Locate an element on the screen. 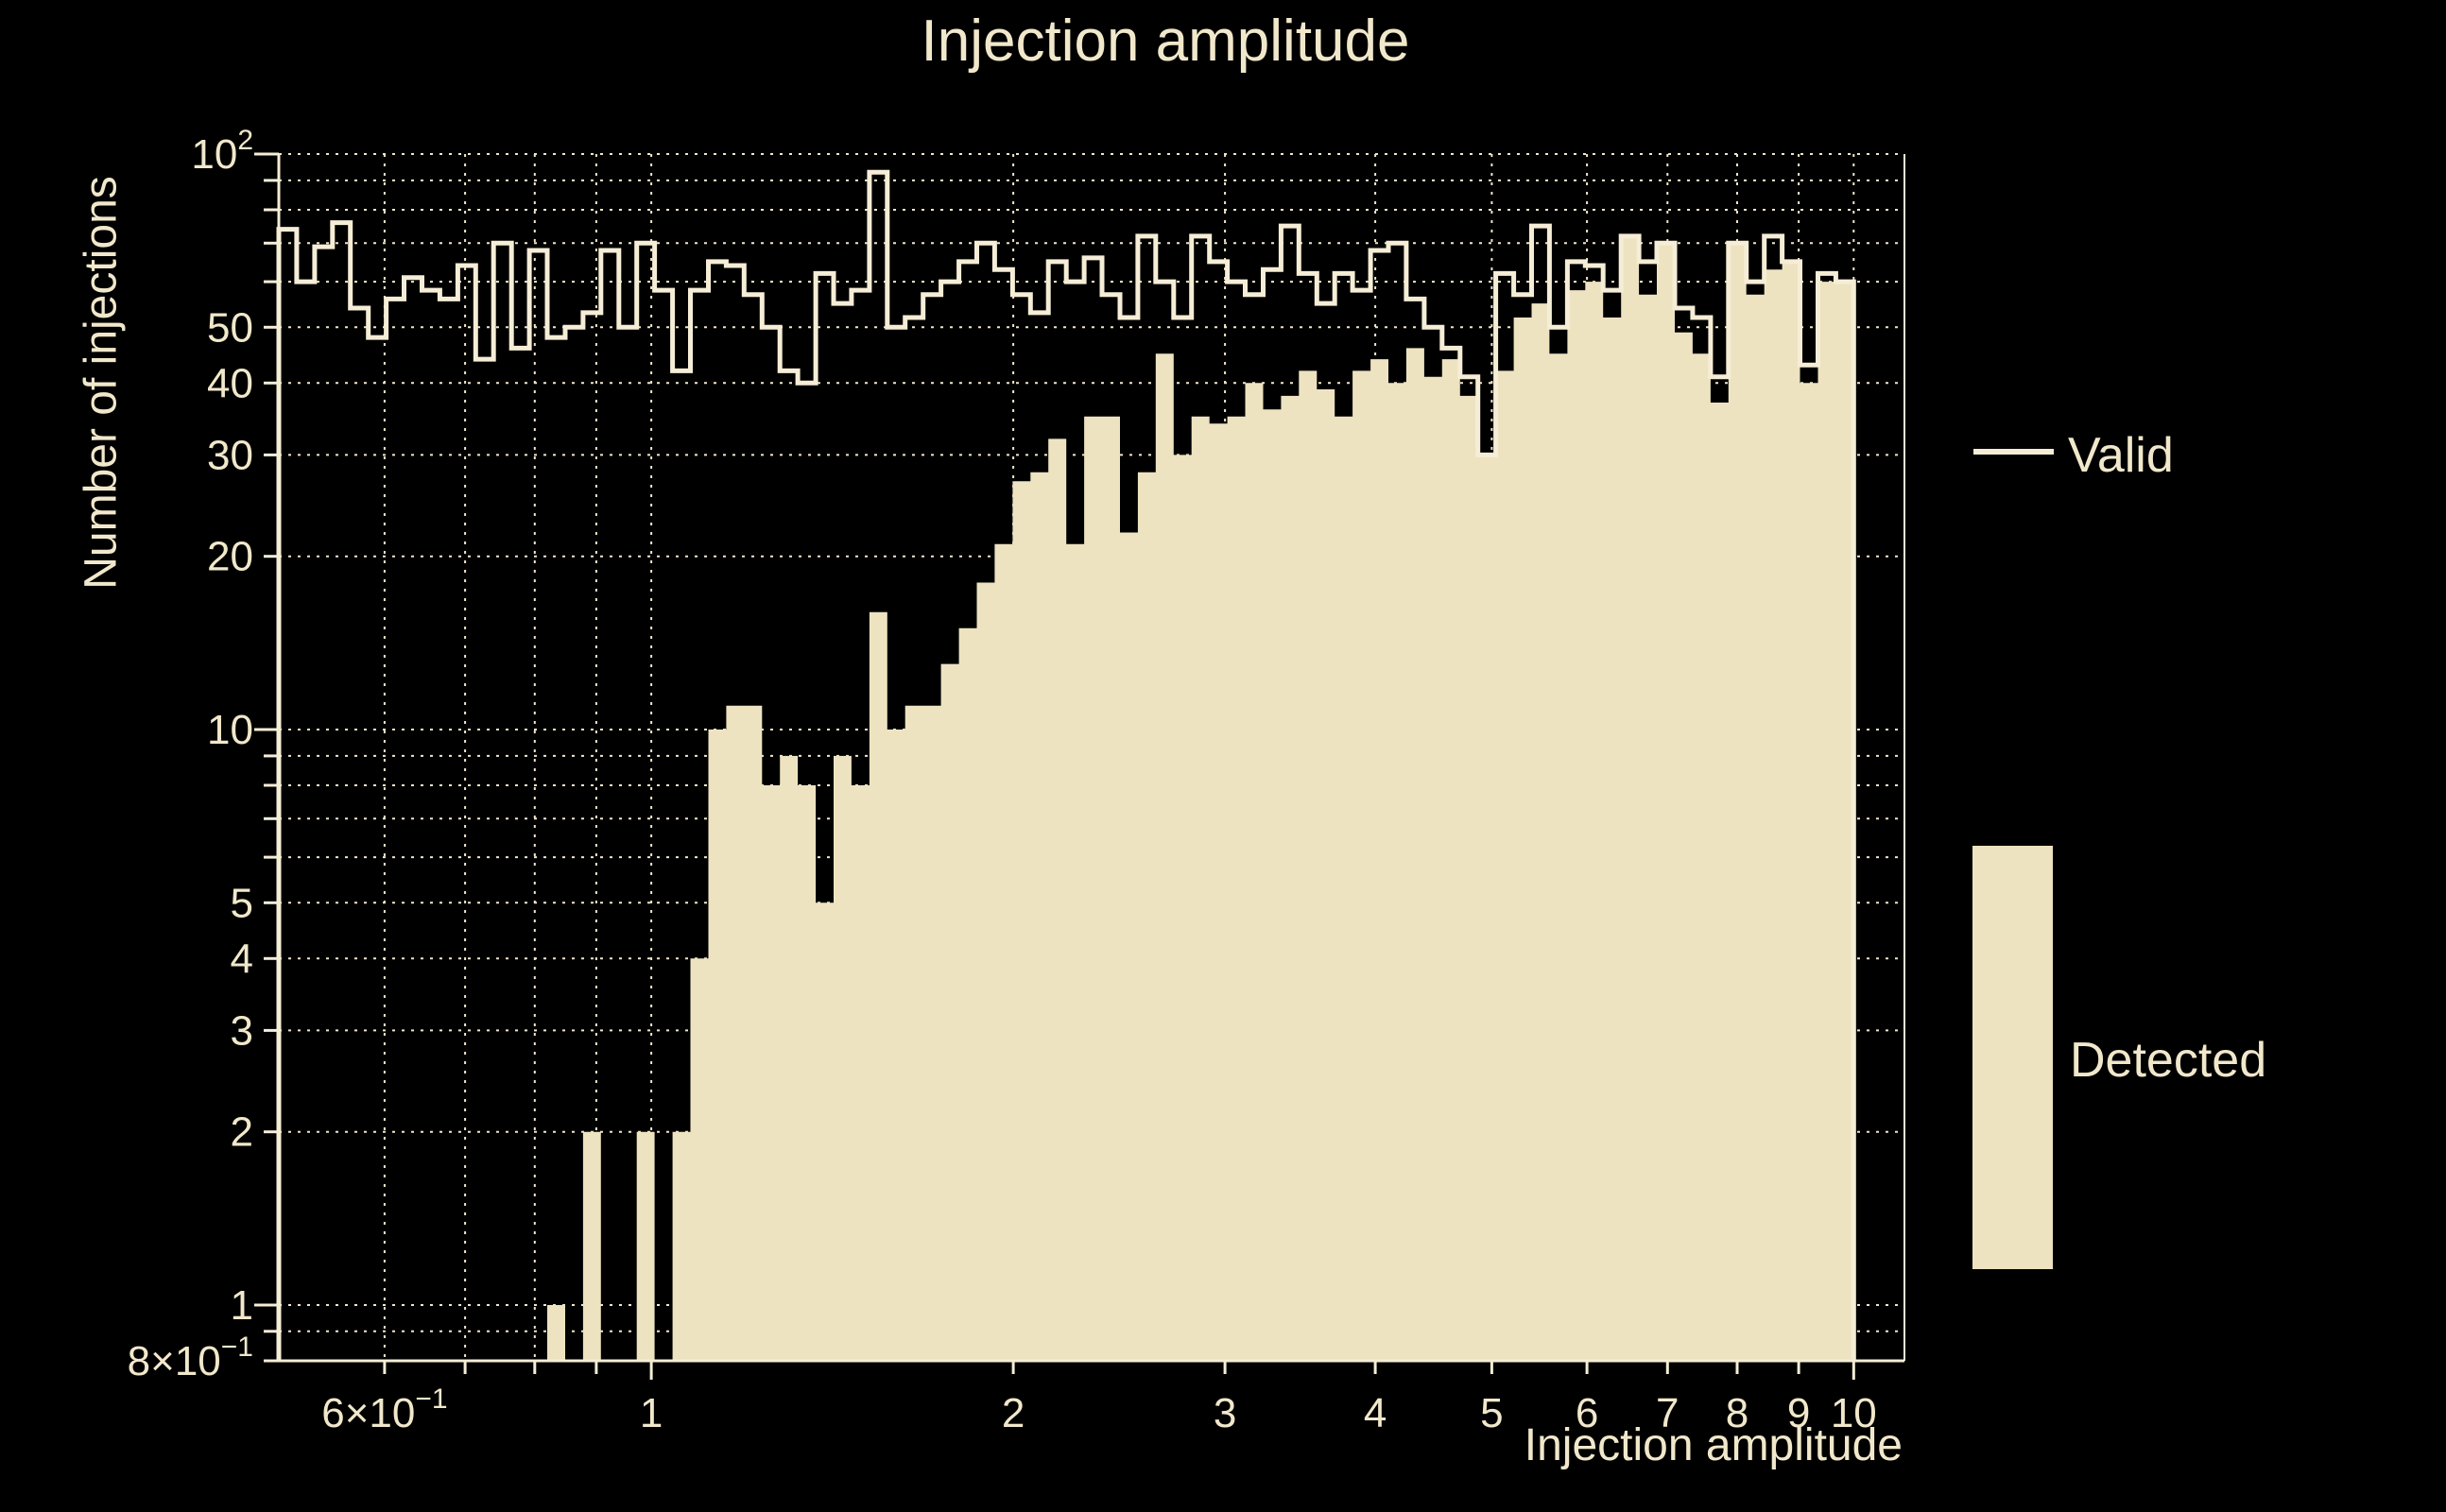 The width and height of the screenshot is (2446, 1512). chart-title: Injection amplitude is located at coordinates (1165, 41).